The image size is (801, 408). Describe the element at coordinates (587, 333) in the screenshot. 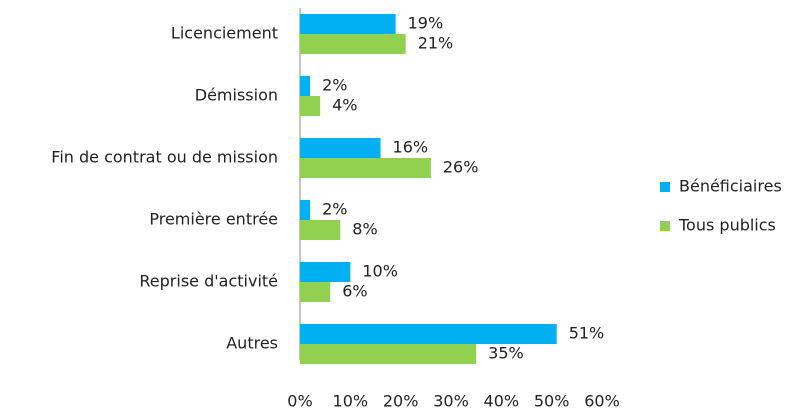

I see `value-label: 51%` at that location.